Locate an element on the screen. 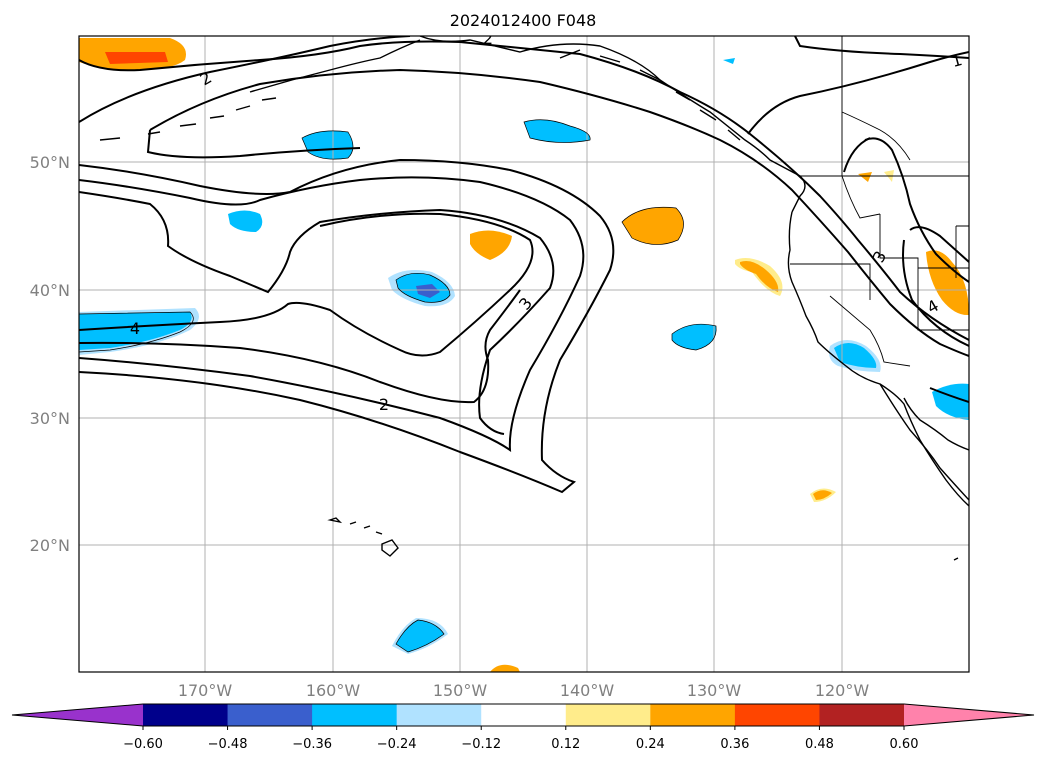 The image size is (1047, 765). positive-anomaly-core is located at coordinates (136, 58).